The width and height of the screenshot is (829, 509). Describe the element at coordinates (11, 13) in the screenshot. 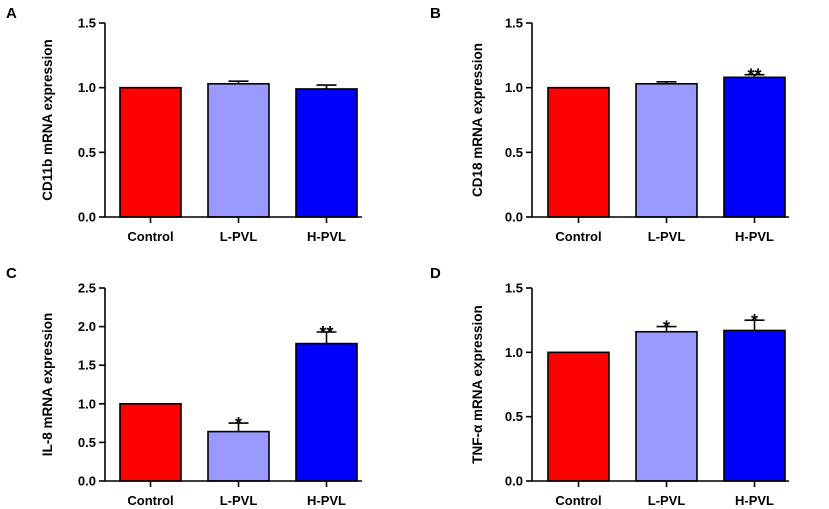

I see `panel-label: A` at that location.